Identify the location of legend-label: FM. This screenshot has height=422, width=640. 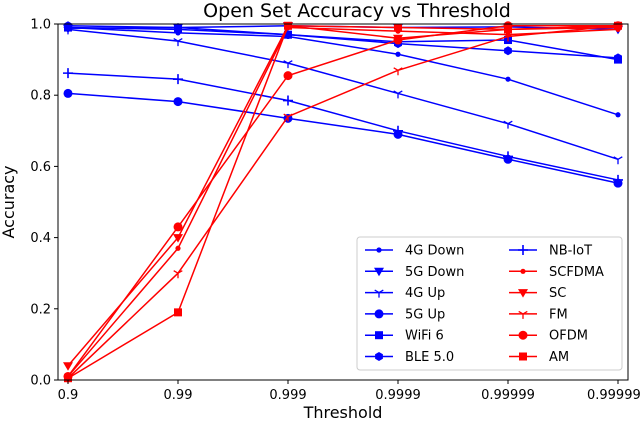
(558, 314).